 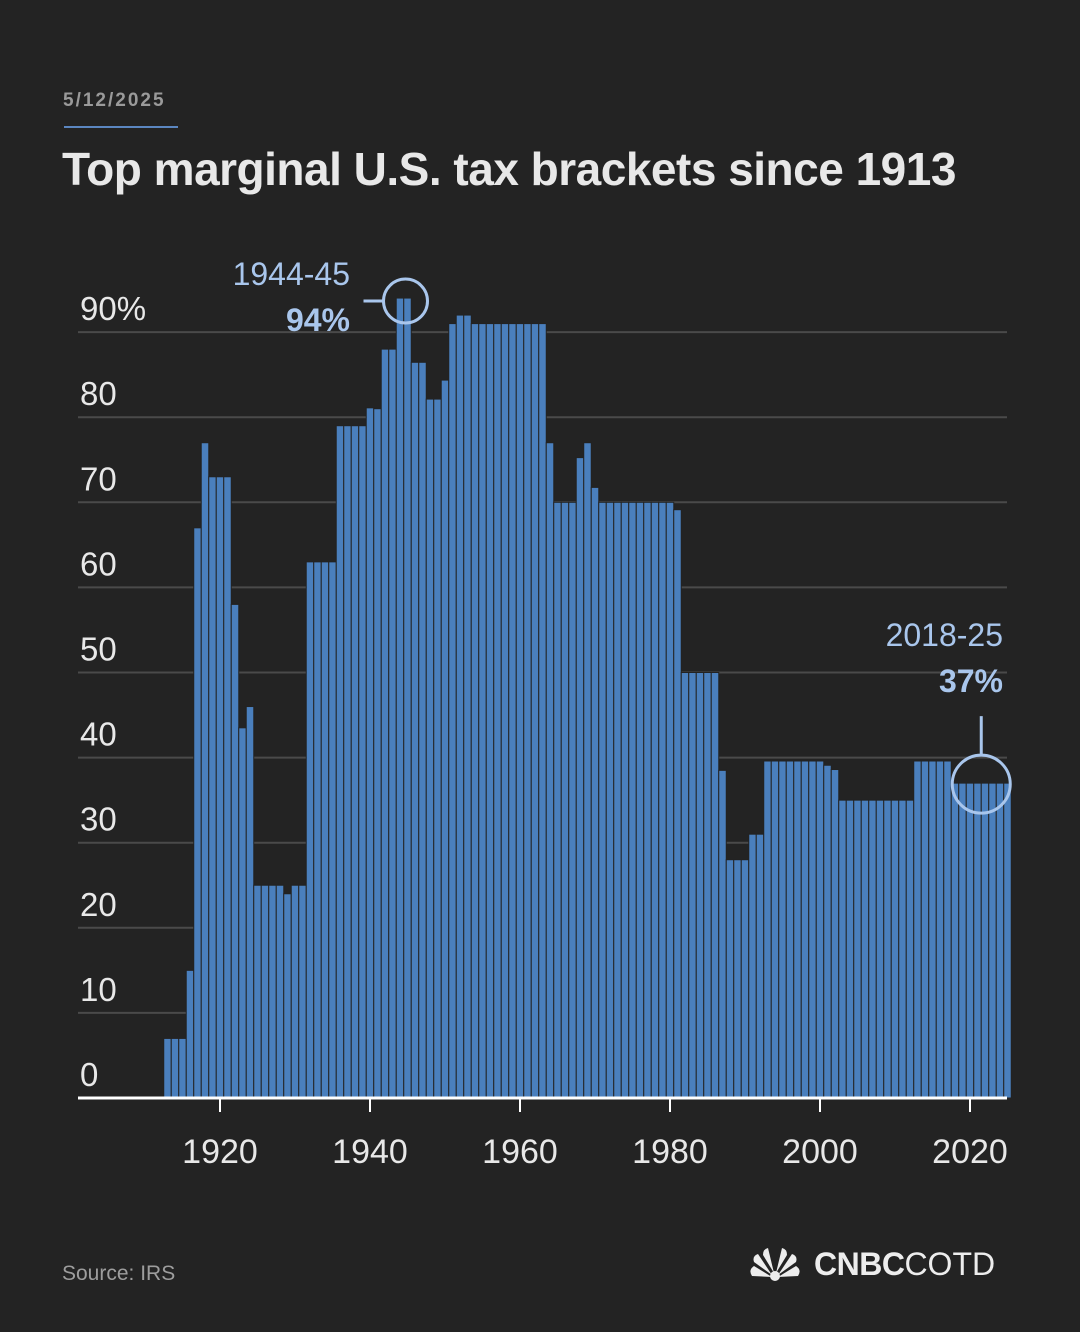 I want to click on bar-1949, so click(x=437, y=748).